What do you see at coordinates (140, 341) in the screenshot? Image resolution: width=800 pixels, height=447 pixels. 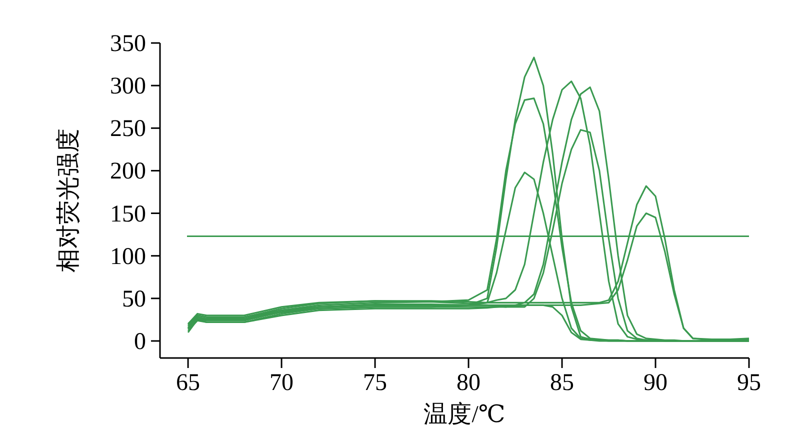 I see `y-tick-label: 0` at bounding box center [140, 341].